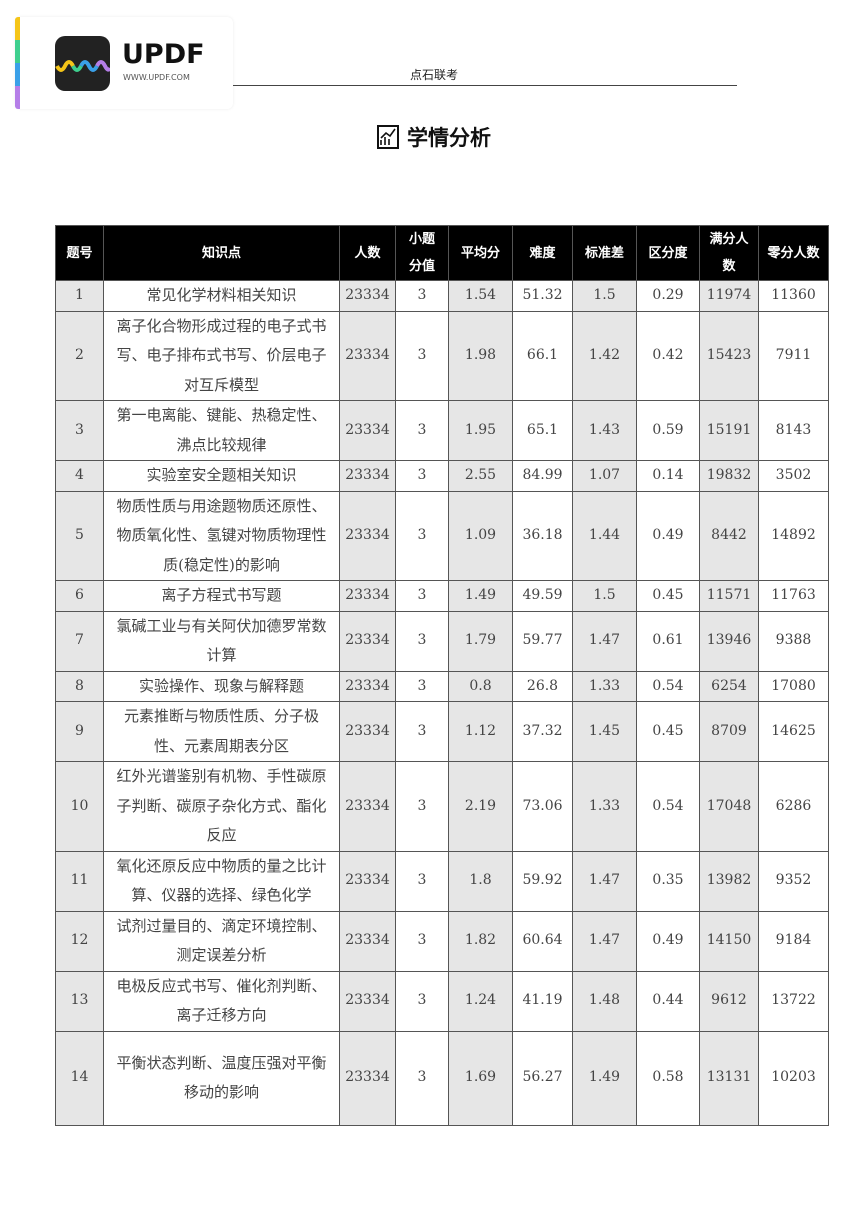 This screenshot has width=868, height=1227. What do you see at coordinates (729, 881) in the screenshot?
I see `cell-full-score-count: 13982` at bounding box center [729, 881].